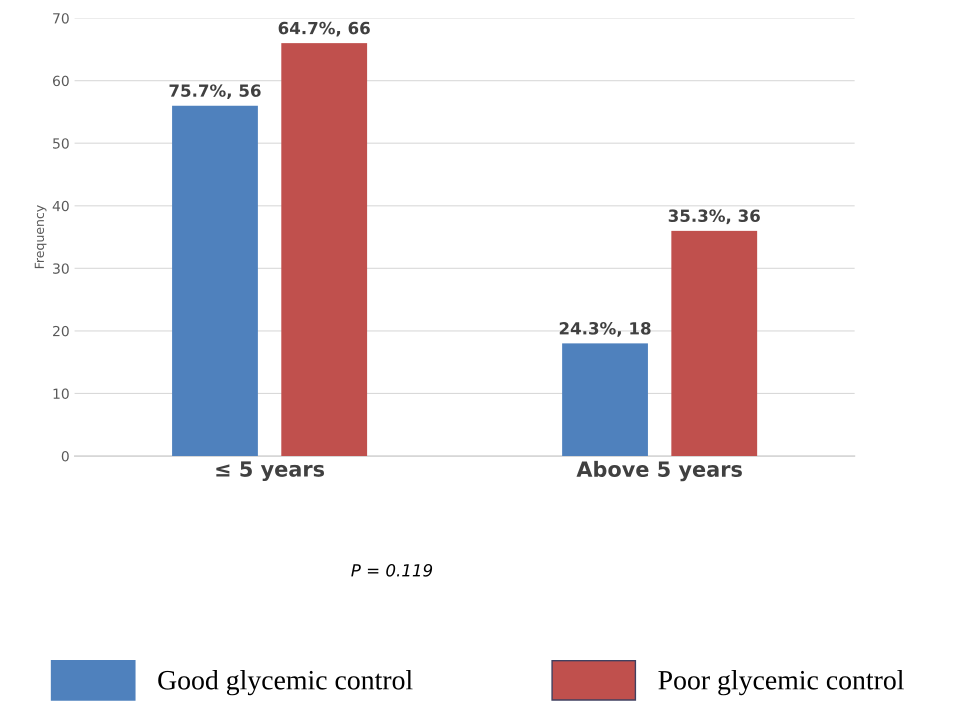  Describe the element at coordinates (714, 216) in the screenshot. I see `data-label: 35.3%, 36` at that location.